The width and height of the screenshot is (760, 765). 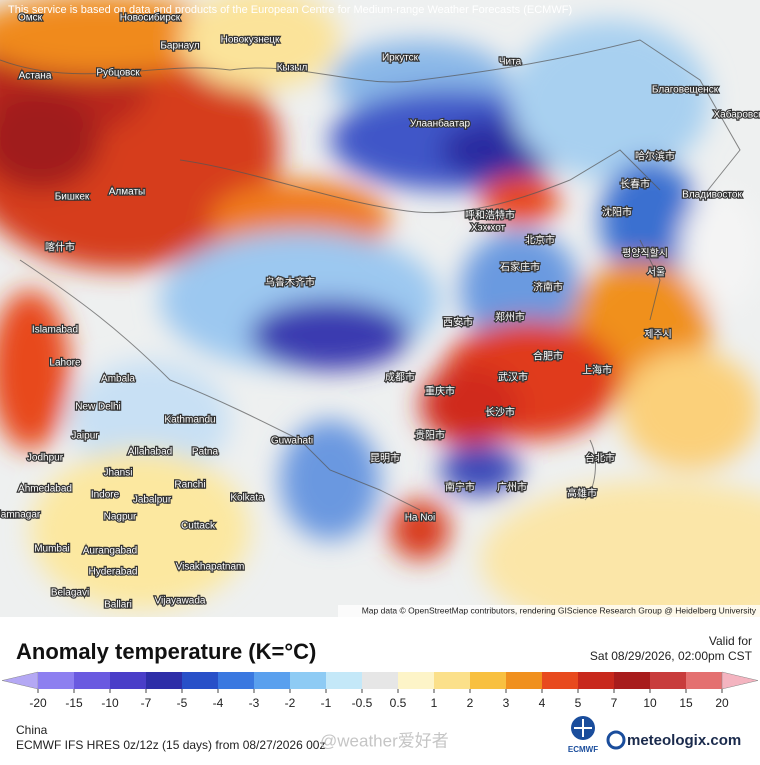 What do you see at coordinates (658, 335) in the screenshot?
I see `city-label: 제주시` at bounding box center [658, 335].